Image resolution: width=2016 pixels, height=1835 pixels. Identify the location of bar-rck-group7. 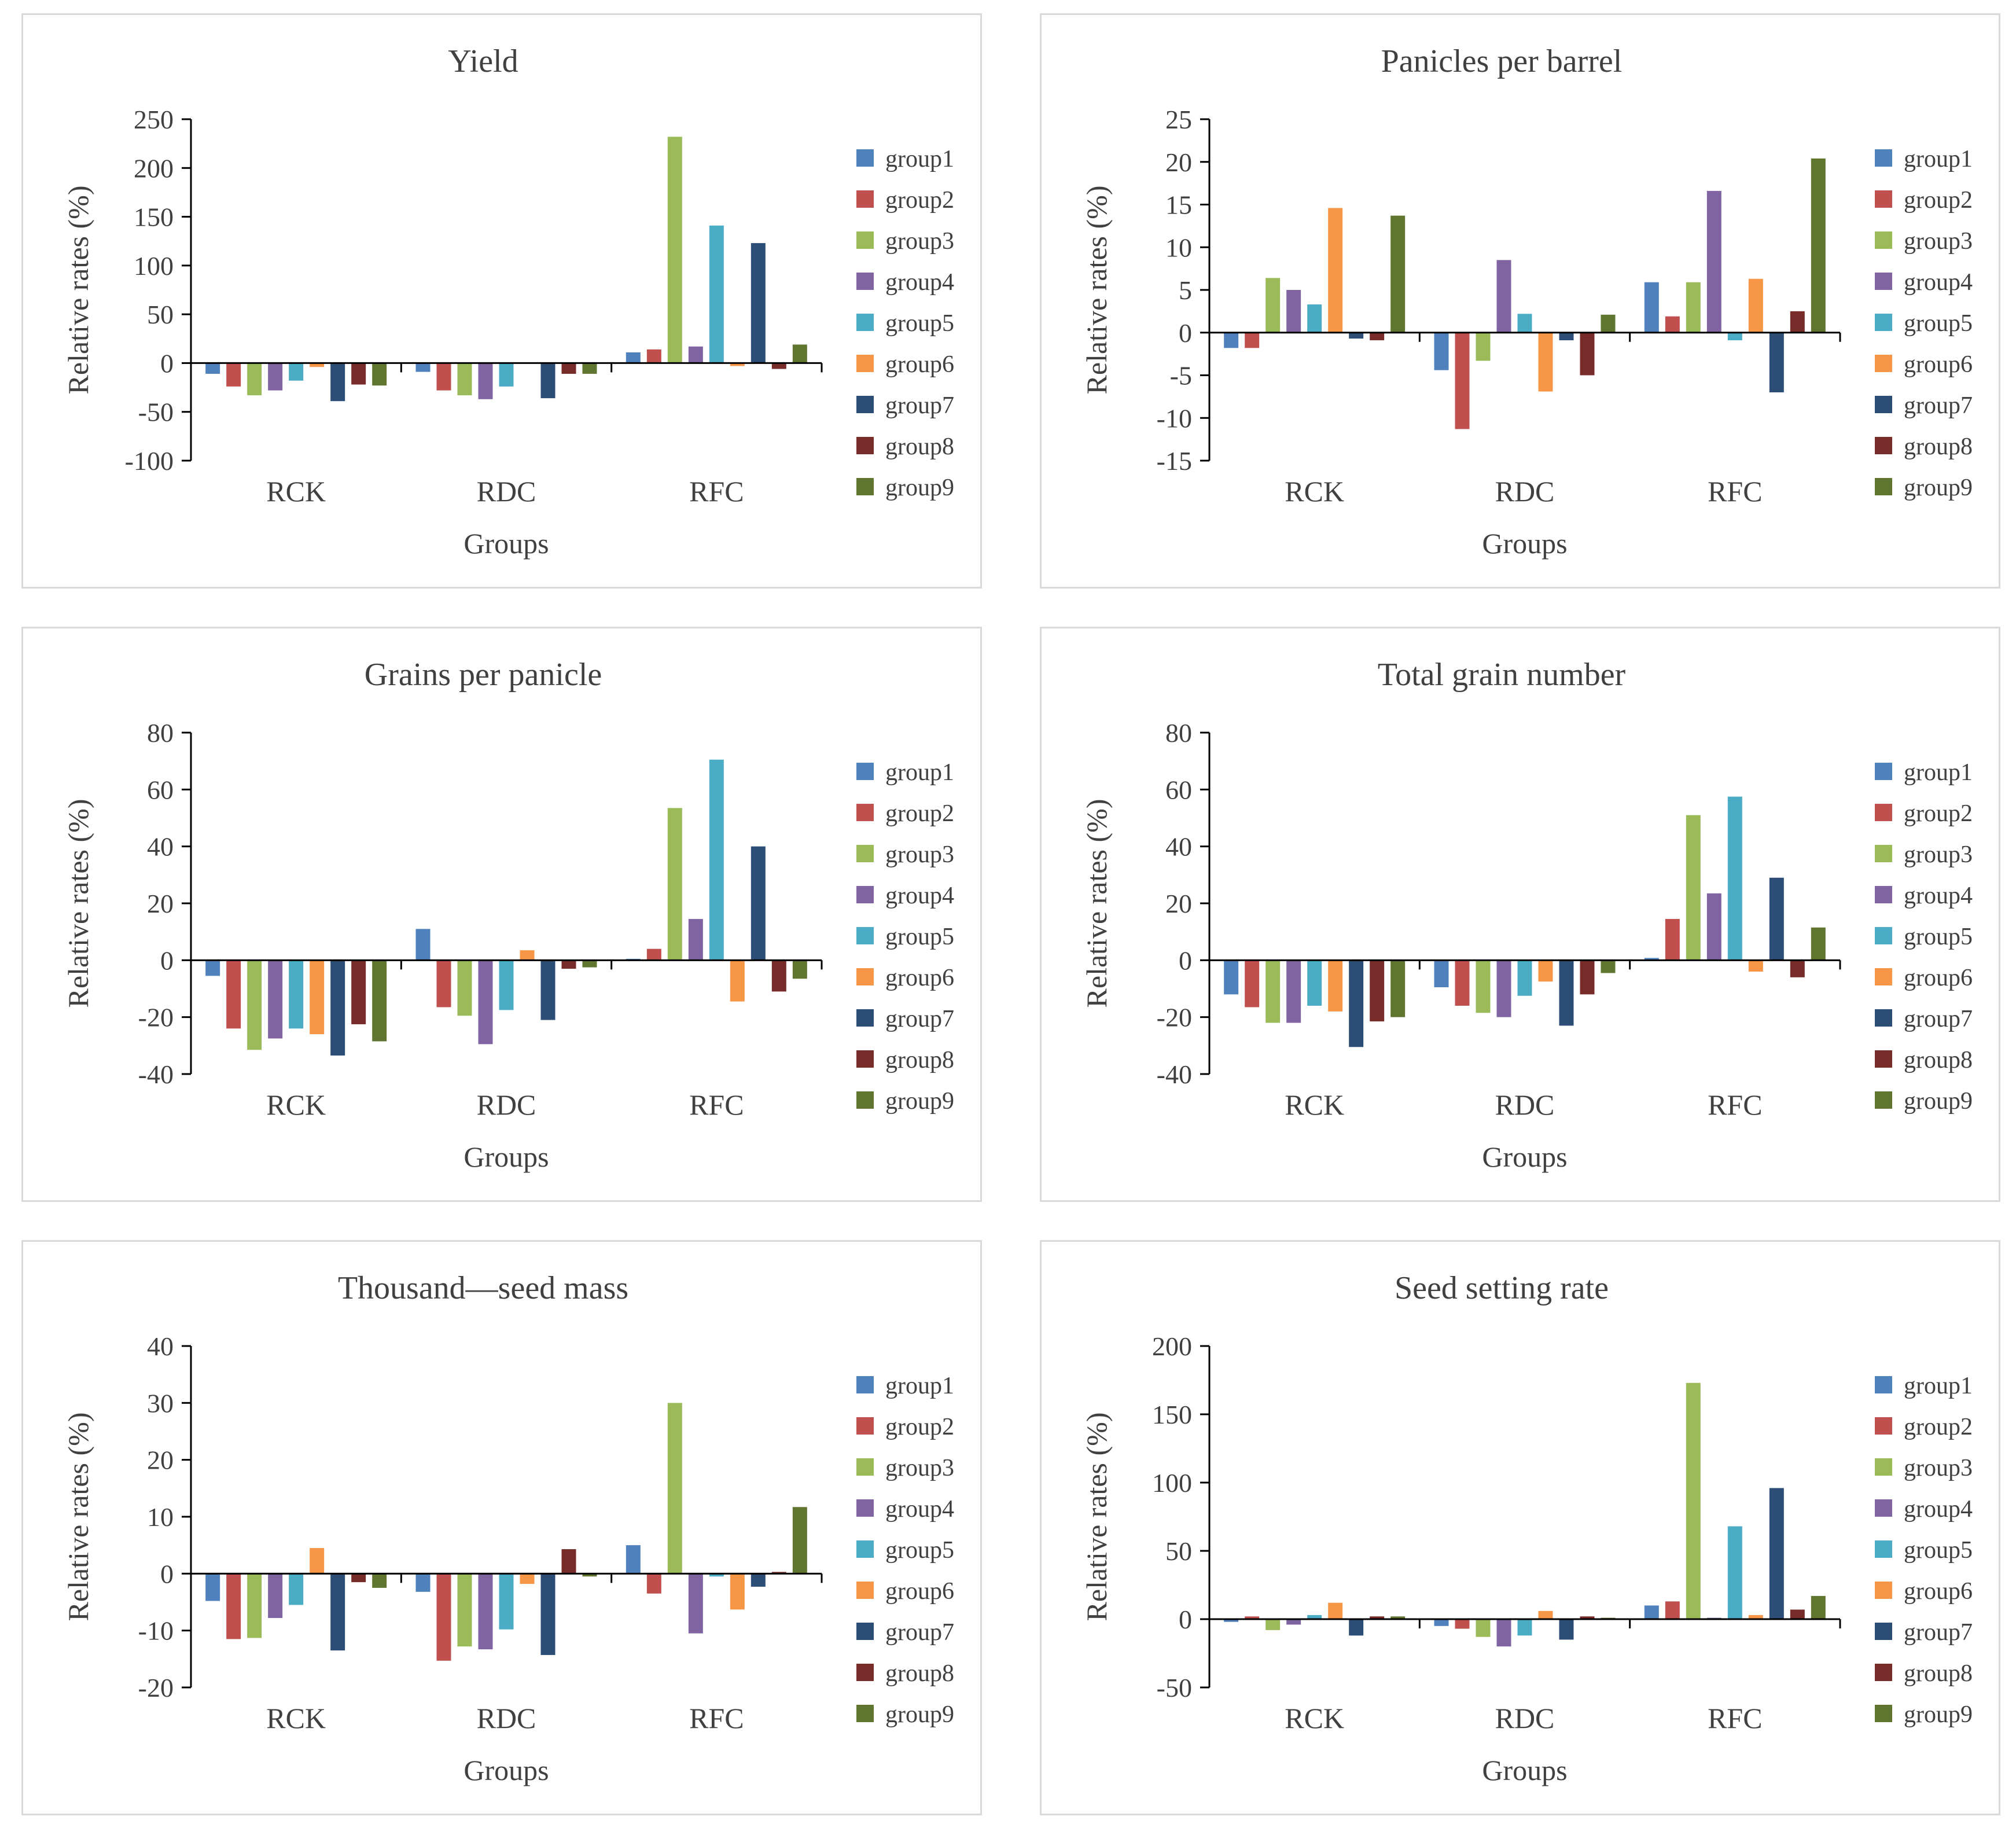
(1356, 1004).